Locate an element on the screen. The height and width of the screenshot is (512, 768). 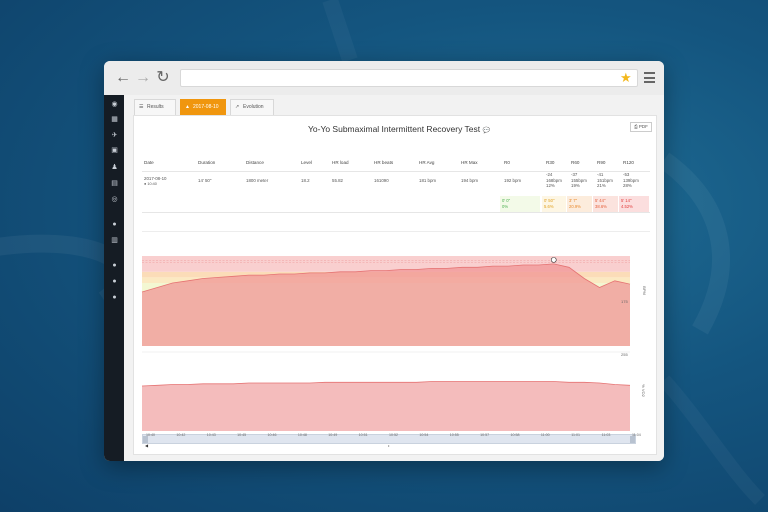
cell-r90: -41 151bpm 21% is located at coordinates (605, 180).